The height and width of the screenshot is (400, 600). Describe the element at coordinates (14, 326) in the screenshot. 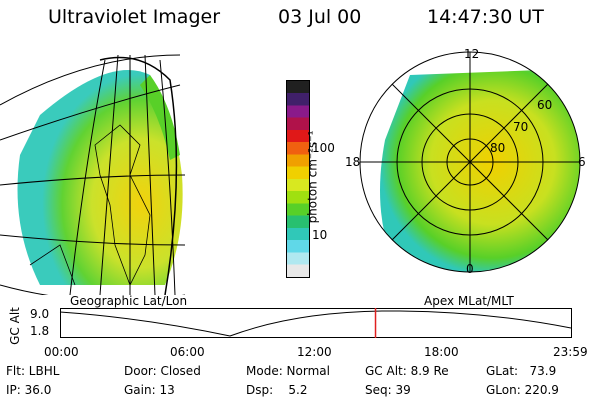

I see `timeline-ylabel: GC Alt` at that location.